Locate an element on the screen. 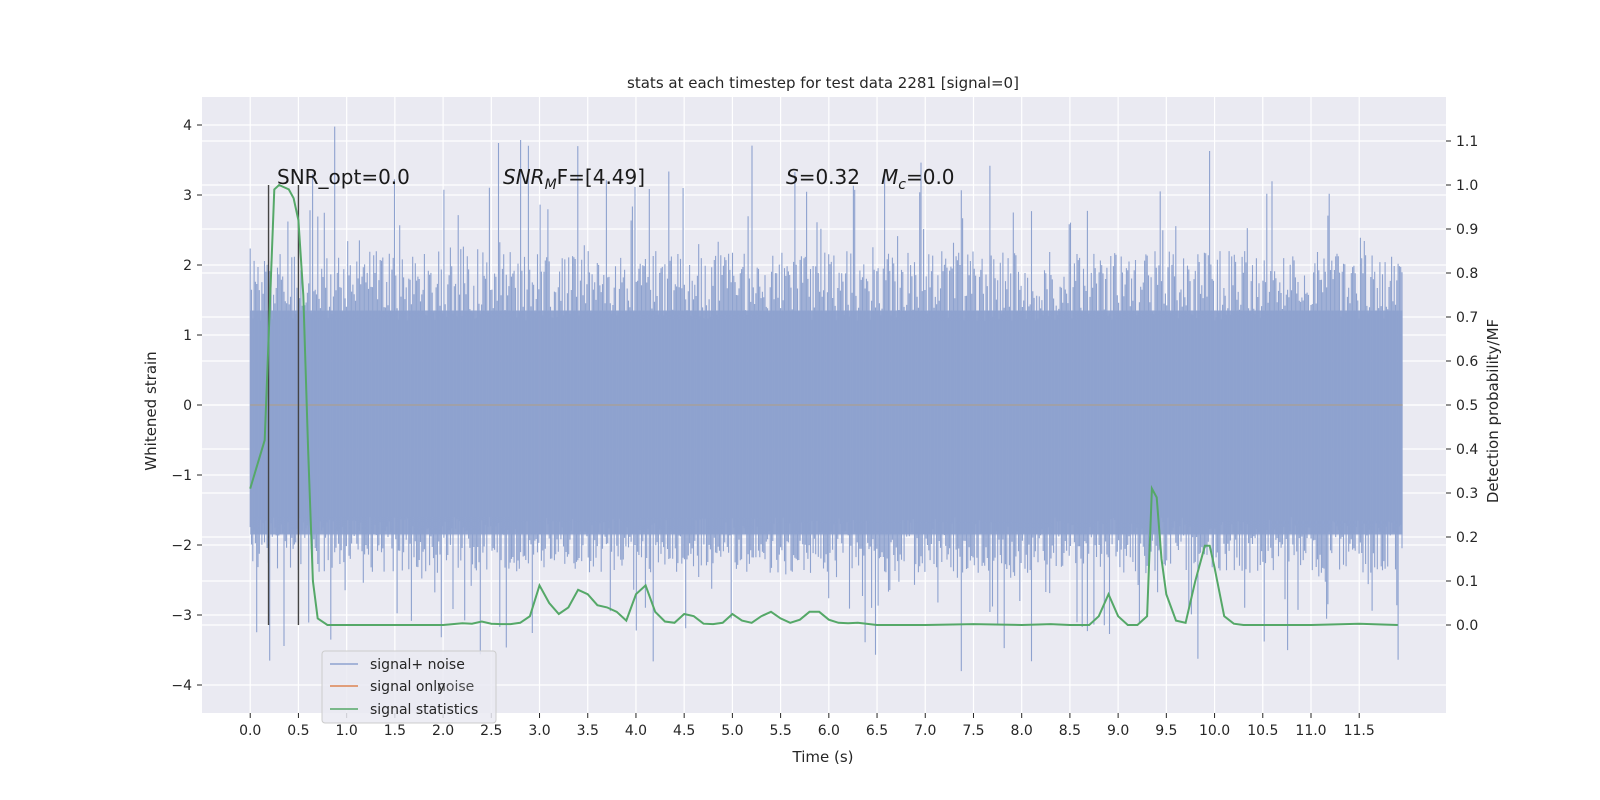  y2-tick-label: 0.2 is located at coordinates (1467, 538).